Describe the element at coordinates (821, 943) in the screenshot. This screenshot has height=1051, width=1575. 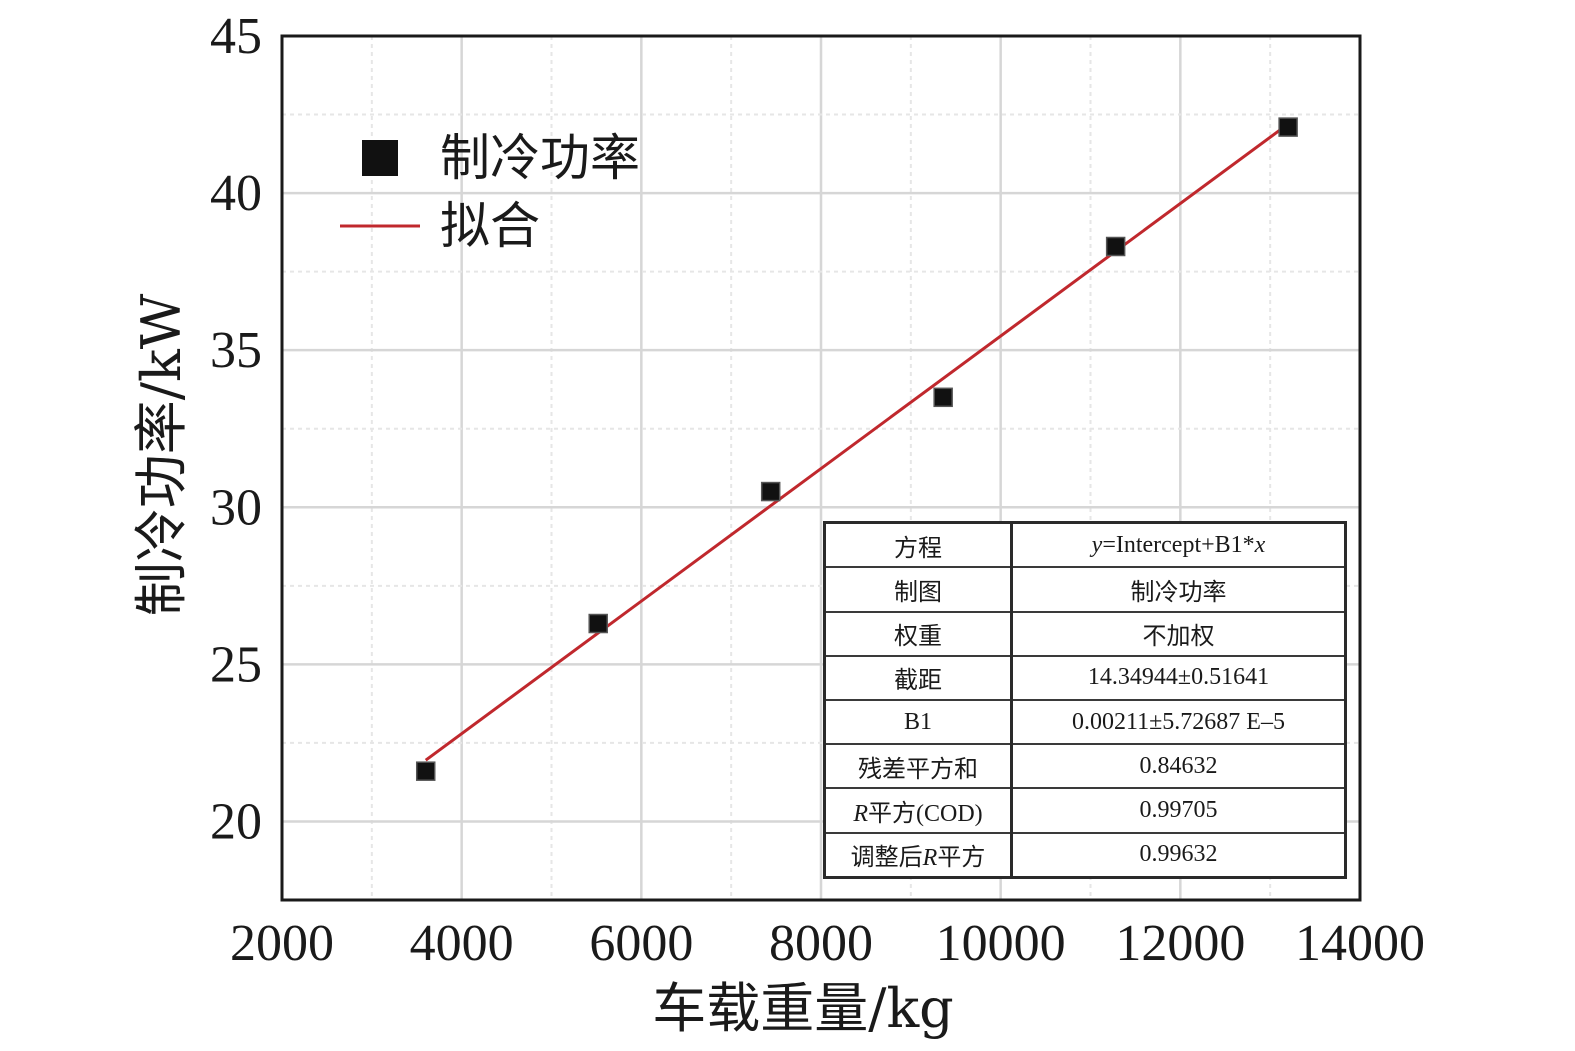
I see `x-tick-label: 8000` at that location.